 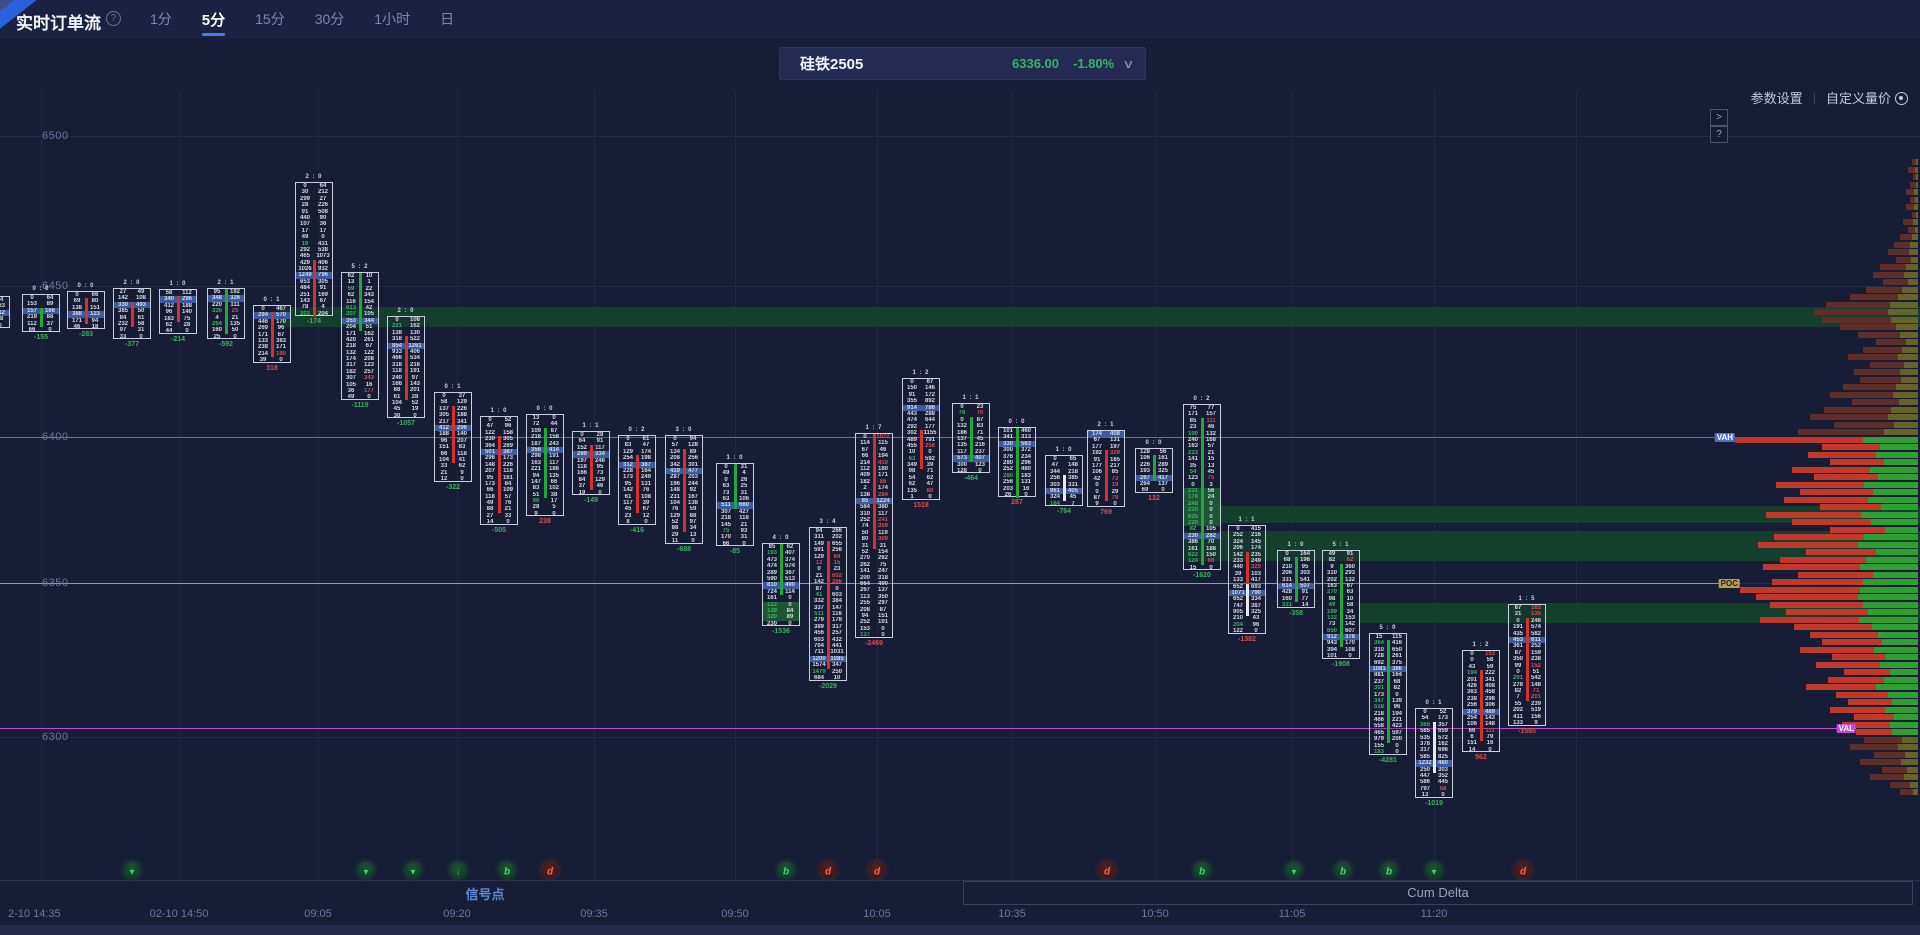 I want to click on candle-header: 1 : 0, so click(x=178, y=284).